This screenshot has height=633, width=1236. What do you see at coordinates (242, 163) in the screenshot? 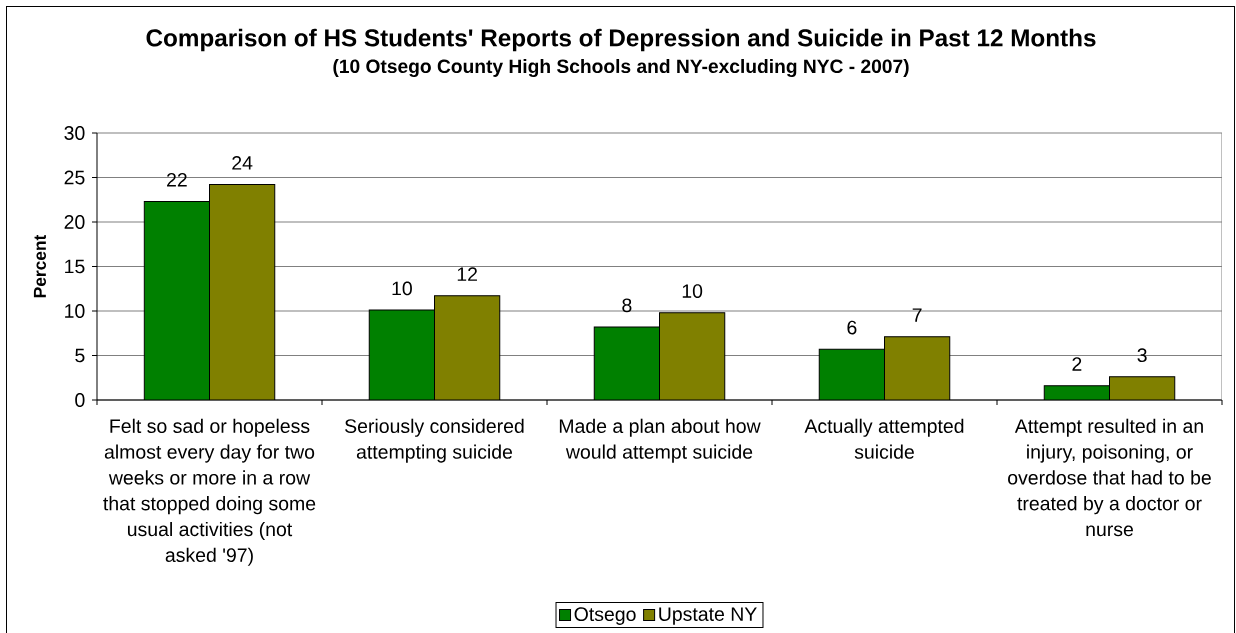
I see `data-label: 24` at bounding box center [242, 163].